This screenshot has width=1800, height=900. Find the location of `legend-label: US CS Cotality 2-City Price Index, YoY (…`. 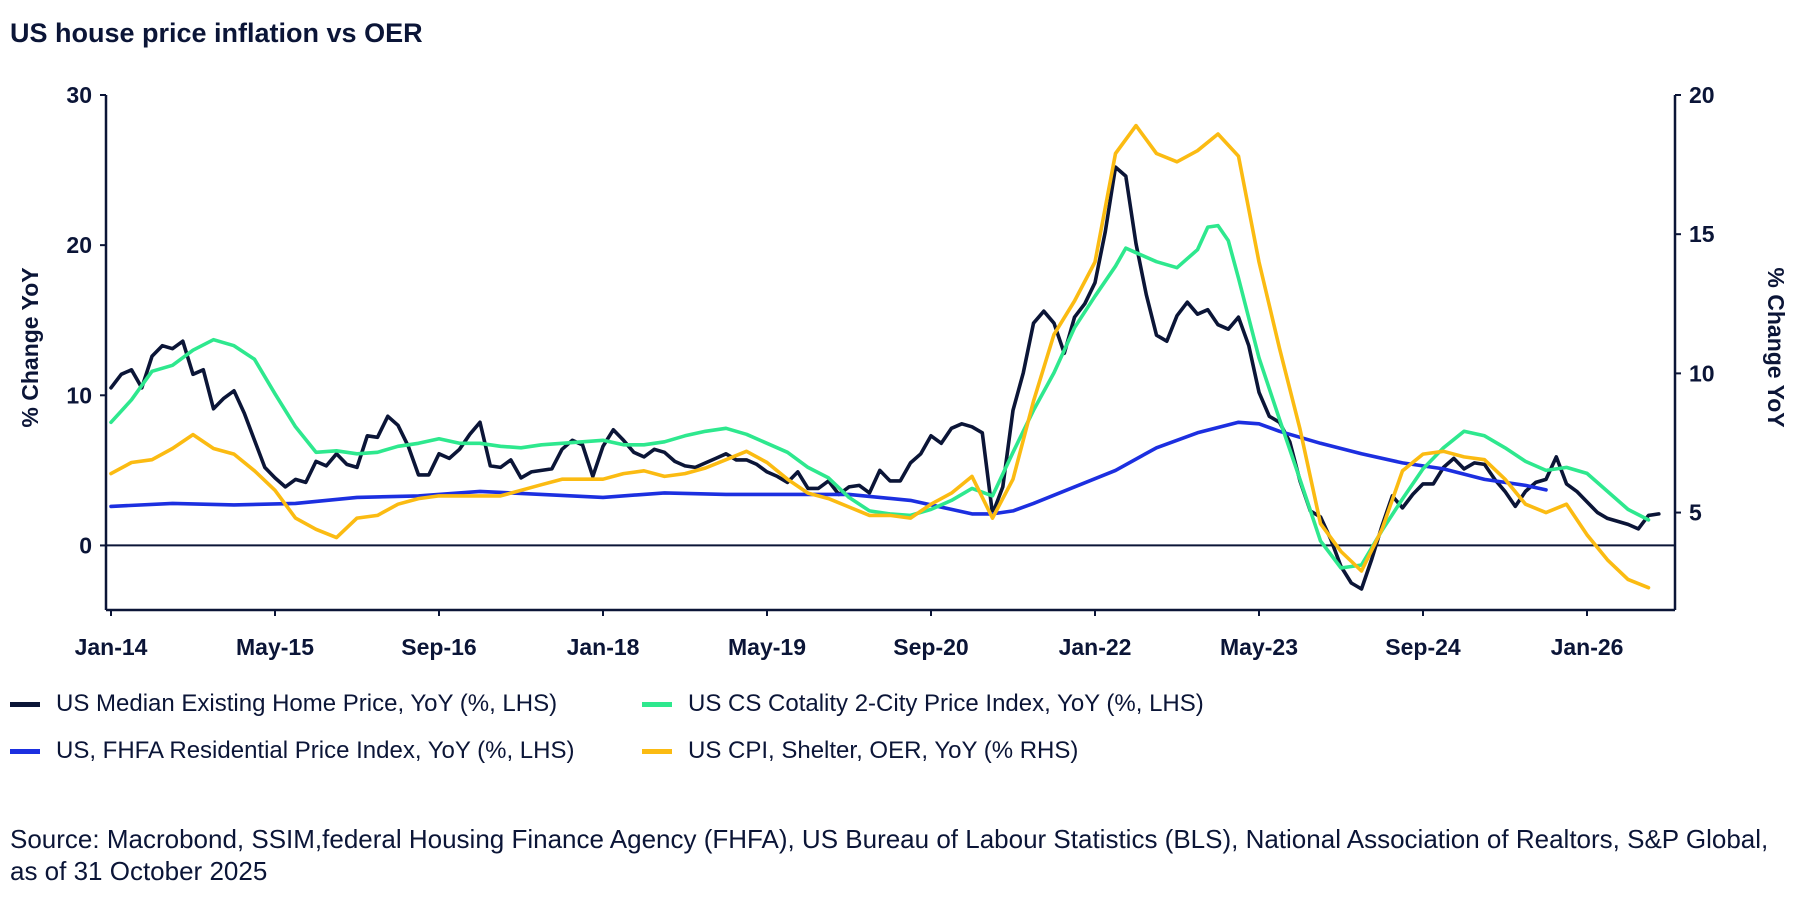

legend-label: US CS Cotality 2-City Price Index, YoY (… is located at coordinates (946, 703).